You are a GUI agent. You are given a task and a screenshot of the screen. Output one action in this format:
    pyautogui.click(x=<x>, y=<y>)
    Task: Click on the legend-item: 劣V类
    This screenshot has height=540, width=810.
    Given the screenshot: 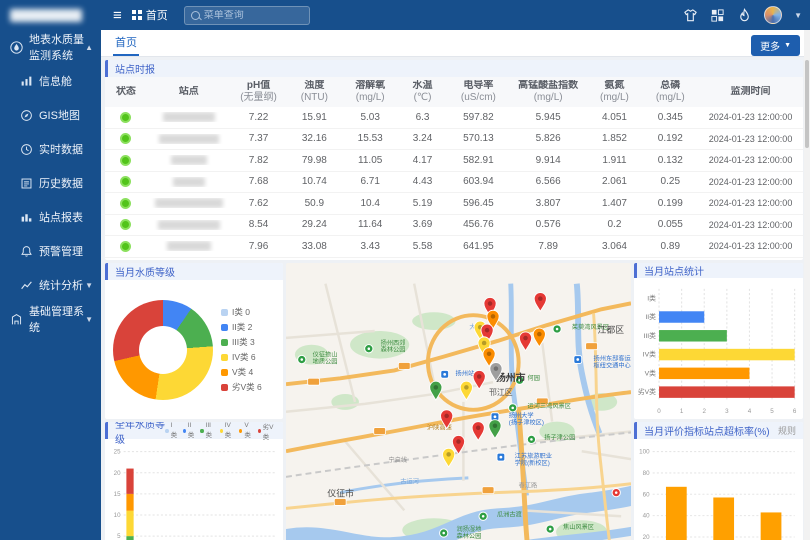 What is the action you would take?
    pyautogui.click(x=266, y=431)
    